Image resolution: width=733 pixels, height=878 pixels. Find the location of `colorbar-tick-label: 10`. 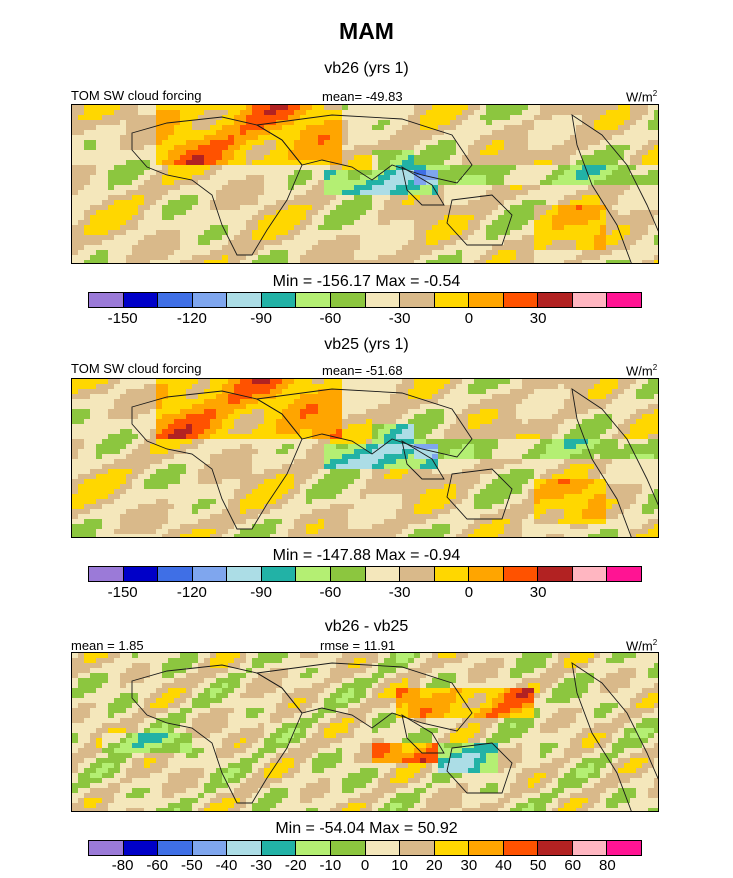

colorbar-tick-label: 10 is located at coordinates (399, 865).